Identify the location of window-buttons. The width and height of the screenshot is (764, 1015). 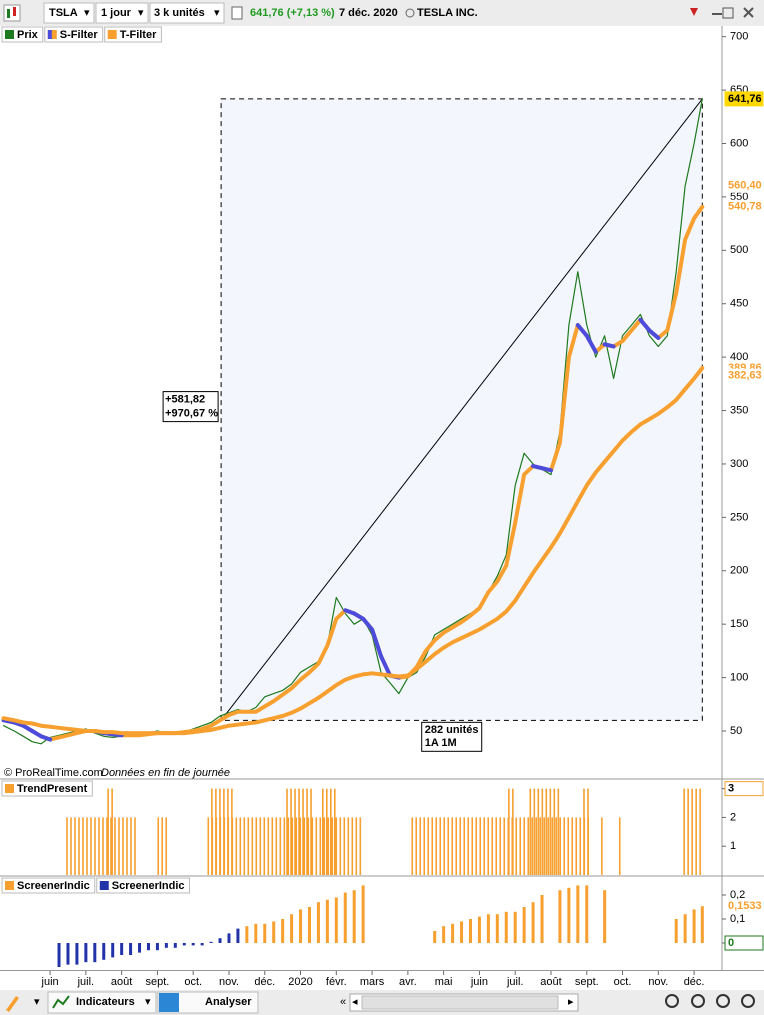
(722, 13).